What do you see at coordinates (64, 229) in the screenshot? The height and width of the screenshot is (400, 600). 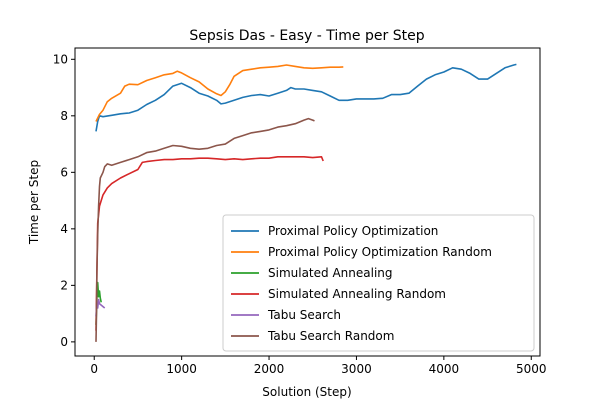 I see `y-tick-label: 4` at bounding box center [64, 229].